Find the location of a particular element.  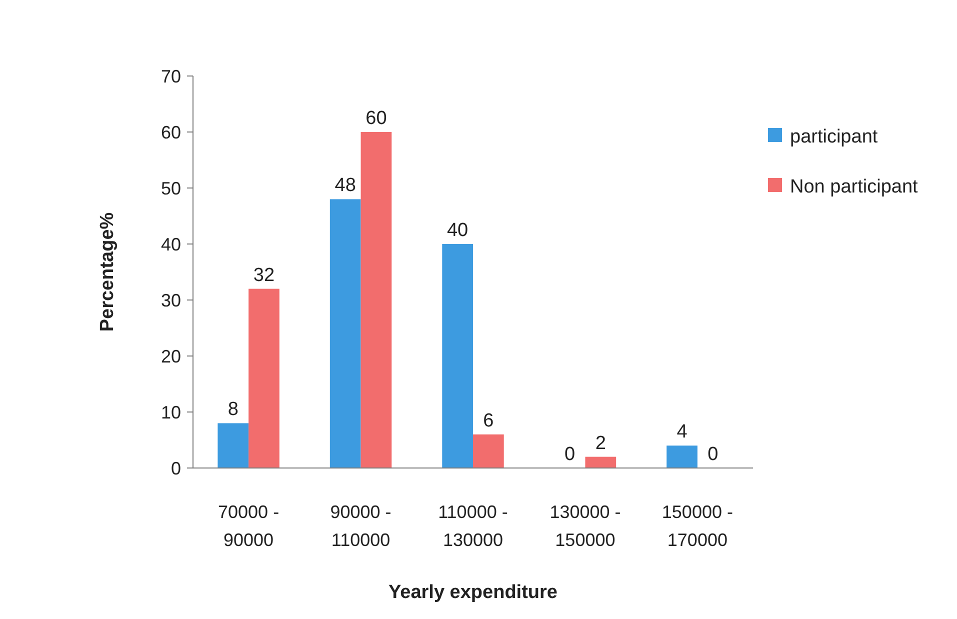

x-tick-label: 150000 - 170000 is located at coordinates (697, 526).